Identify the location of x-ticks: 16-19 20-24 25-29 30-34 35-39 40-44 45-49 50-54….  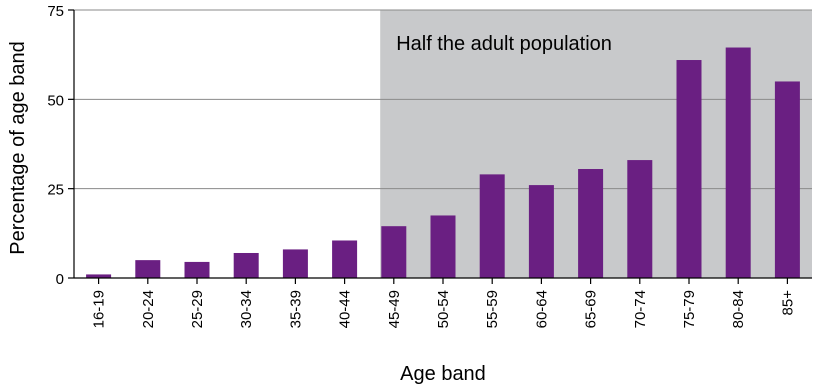
(443, 303).